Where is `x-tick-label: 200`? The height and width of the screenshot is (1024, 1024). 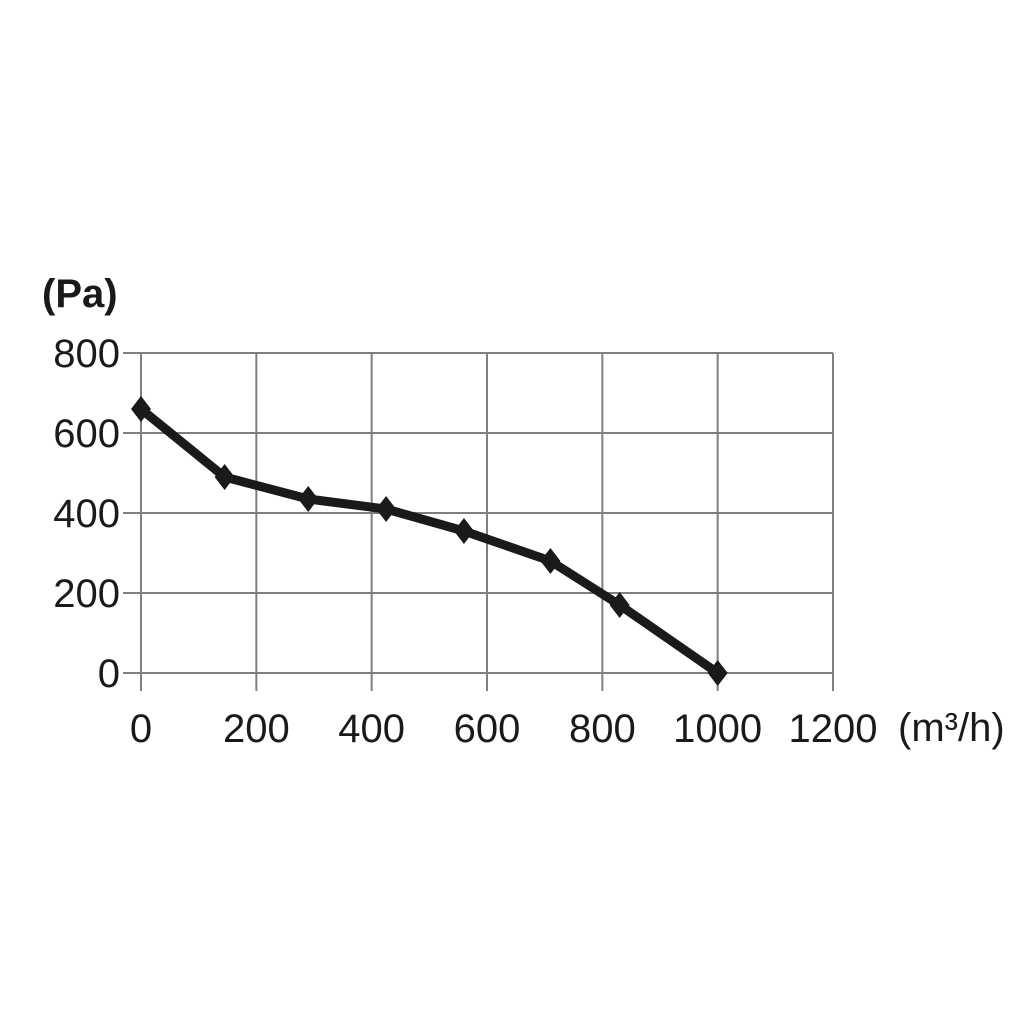
x-tick-label: 200 is located at coordinates (256, 729).